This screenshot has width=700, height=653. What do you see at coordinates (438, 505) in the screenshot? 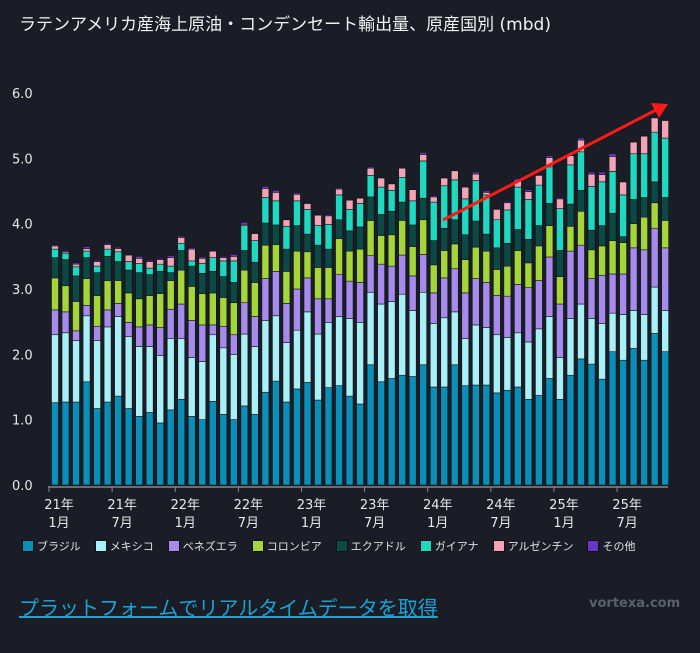
I see `x-tick-year: 24年` at bounding box center [438, 505].